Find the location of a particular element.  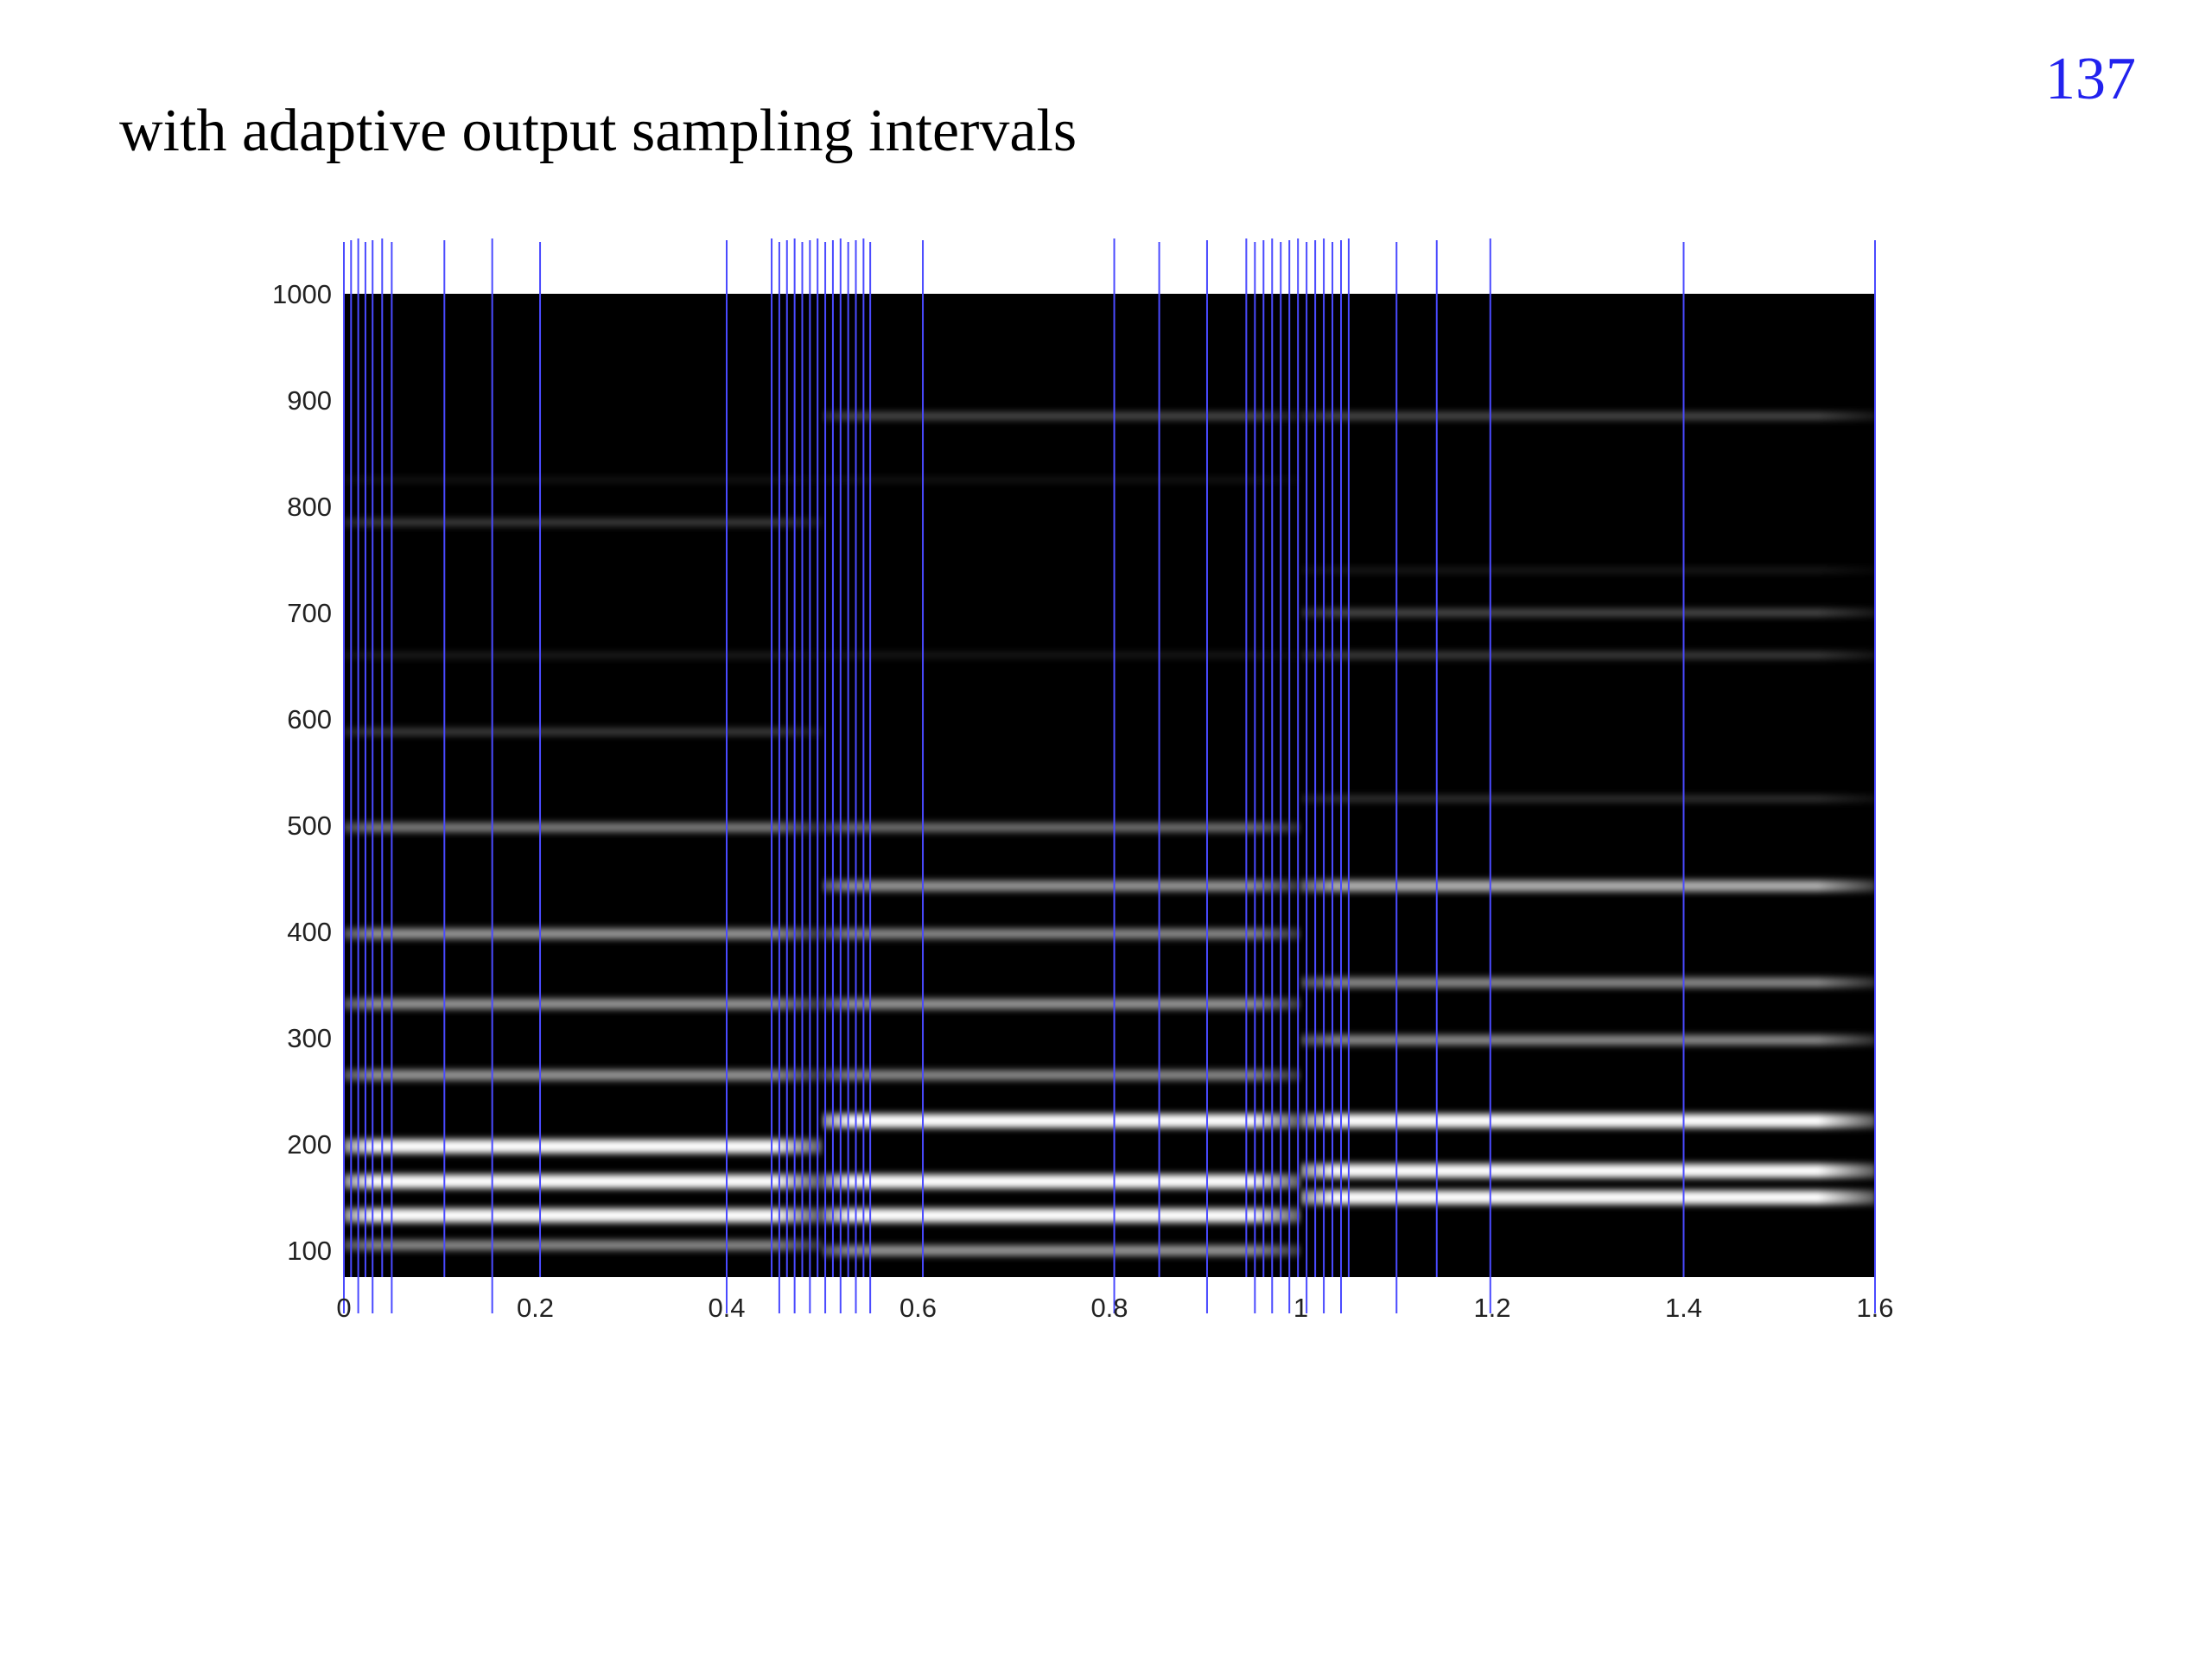

y-tick-label: 800 is located at coordinates (309, 507).